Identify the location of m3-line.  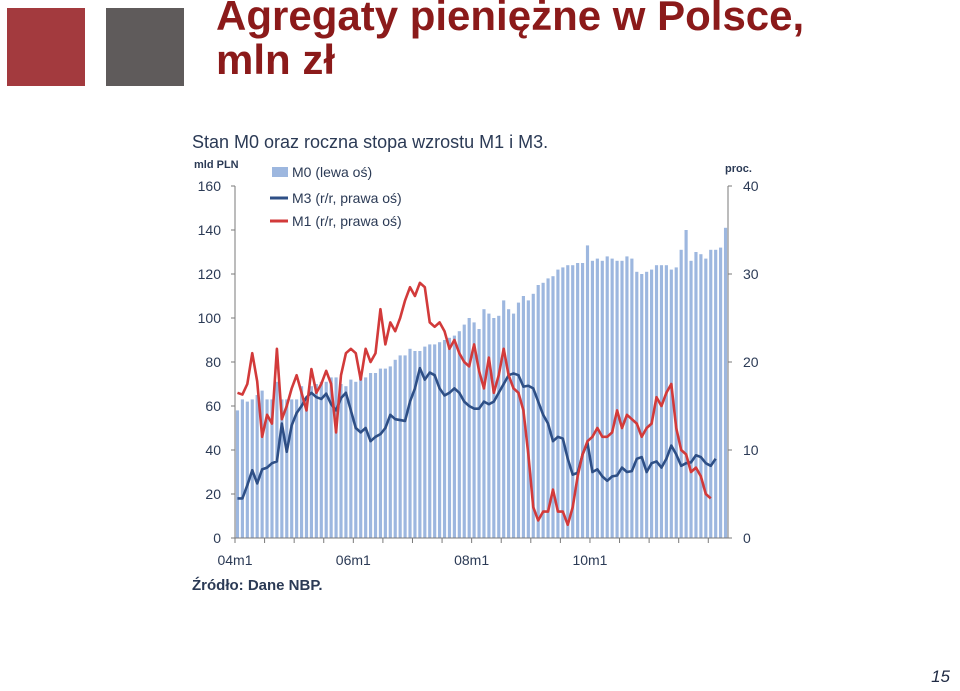
(477, 433).